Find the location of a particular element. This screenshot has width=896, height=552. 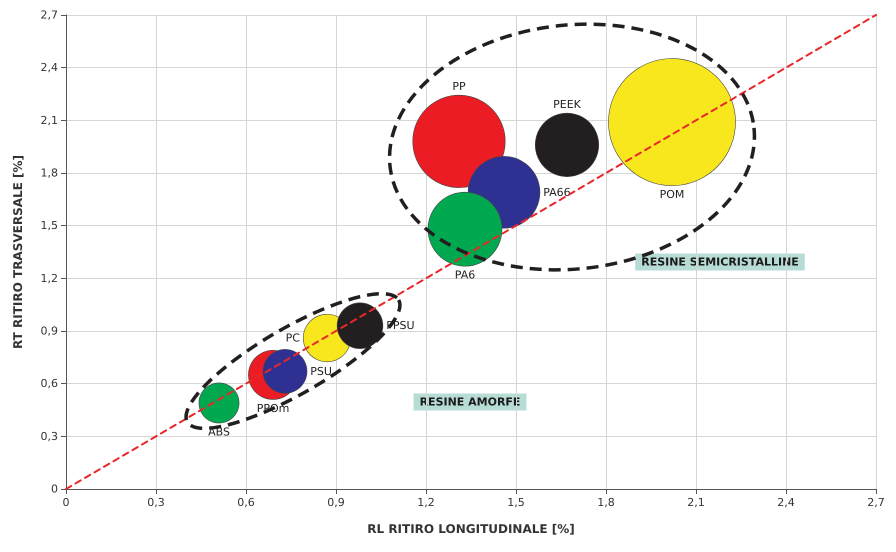

series-label: PSU is located at coordinates (321, 371).